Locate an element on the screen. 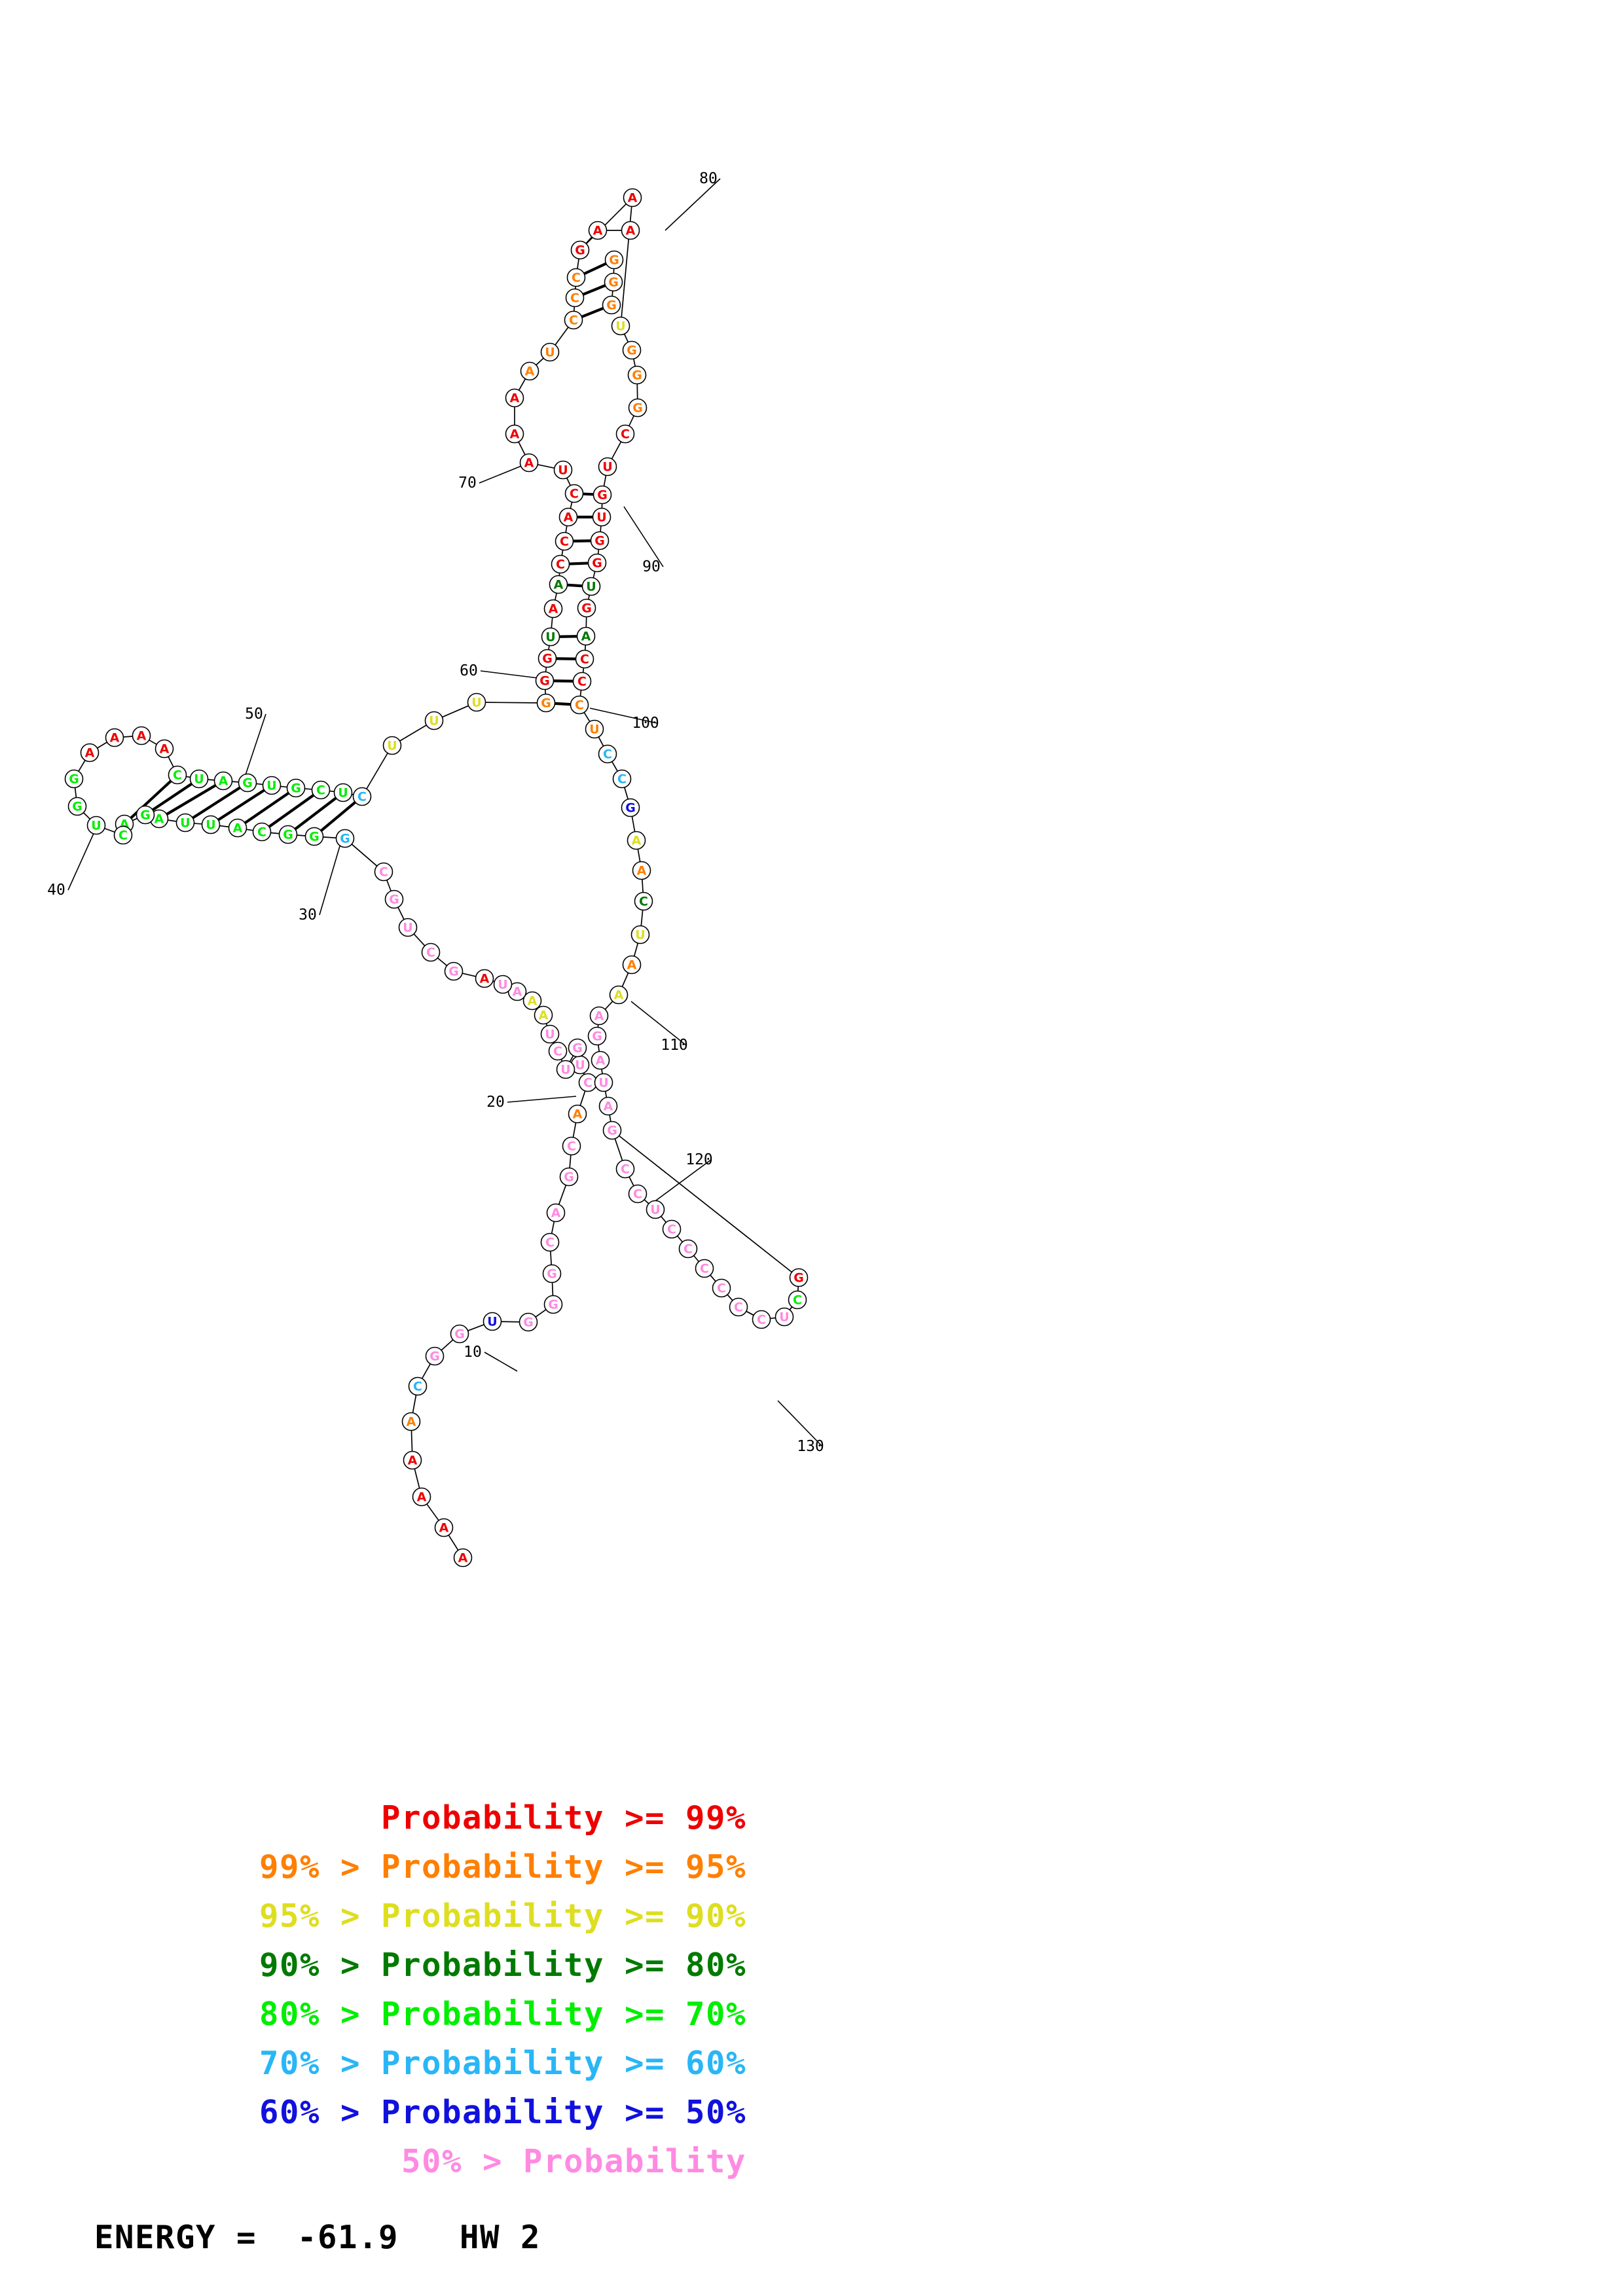 This screenshot has height=2296, width=1623. nucleotide-65: G is located at coordinates (545, 681).